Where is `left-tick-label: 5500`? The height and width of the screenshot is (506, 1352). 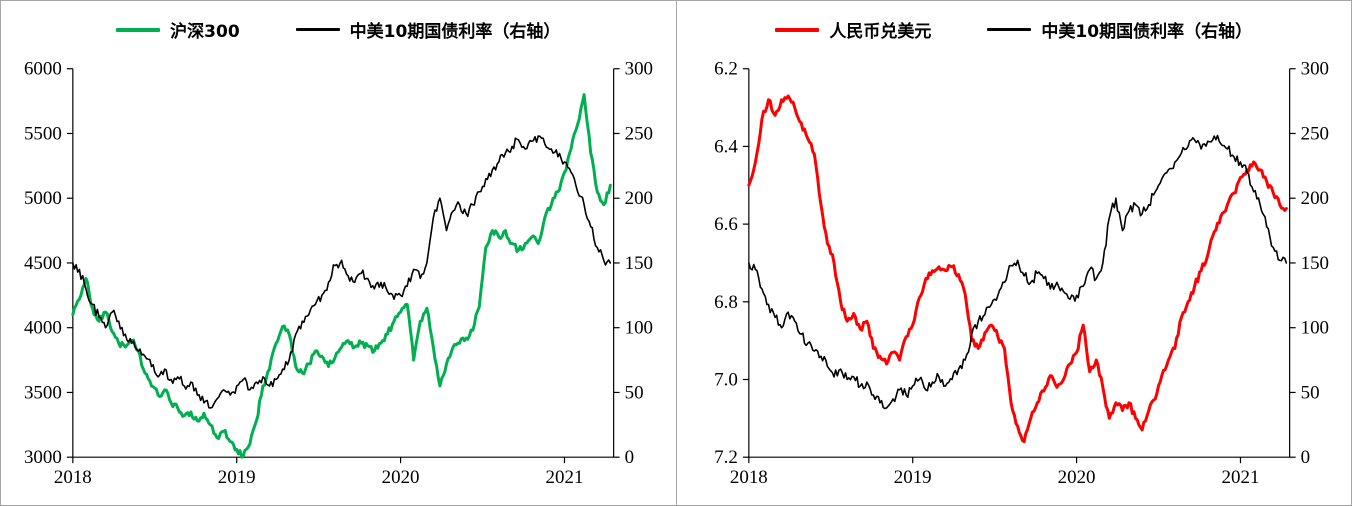
left-tick-label: 5500 is located at coordinates (43, 133).